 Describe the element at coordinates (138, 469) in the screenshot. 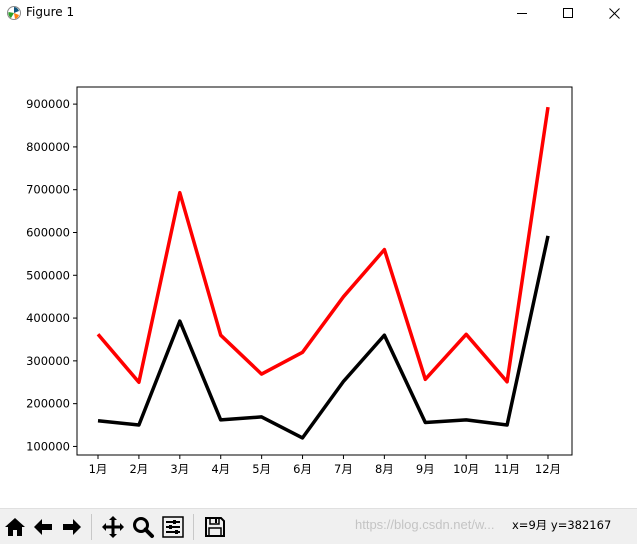

I see `x-tick-label: 2月` at that location.